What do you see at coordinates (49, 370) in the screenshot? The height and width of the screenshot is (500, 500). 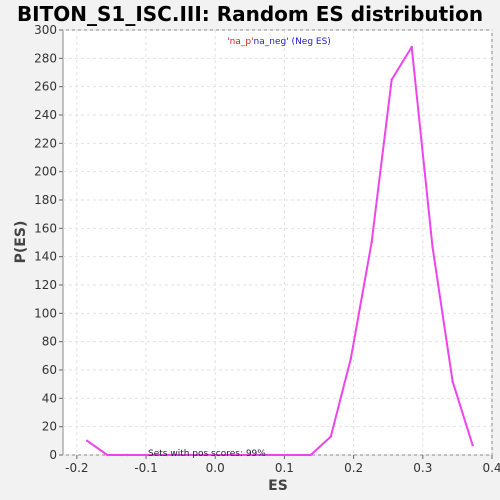 I see `y-tick-label: 60` at bounding box center [49, 370].